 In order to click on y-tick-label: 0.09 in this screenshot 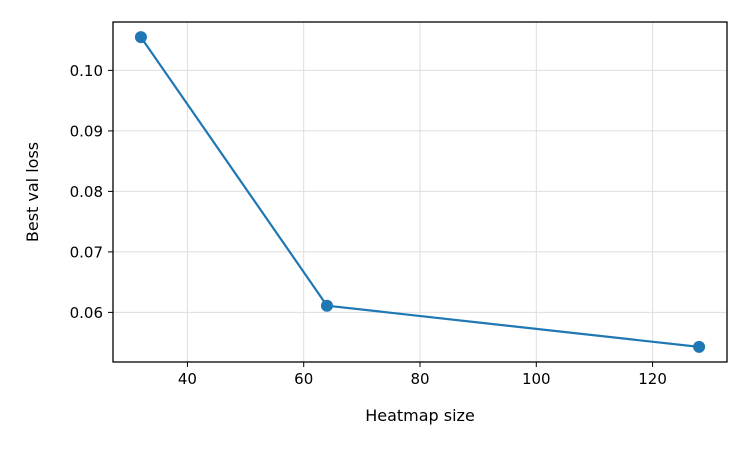, I will do `click(86, 131)`.